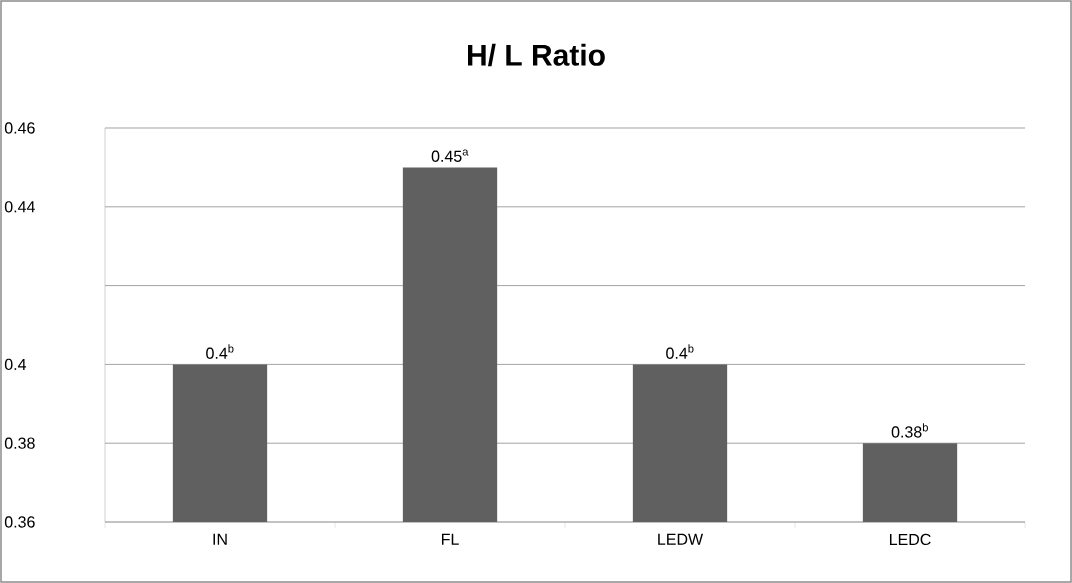 The image size is (1072, 583). Describe the element at coordinates (19, 522) in the screenshot. I see `y-tick-label: 0.36` at that location.